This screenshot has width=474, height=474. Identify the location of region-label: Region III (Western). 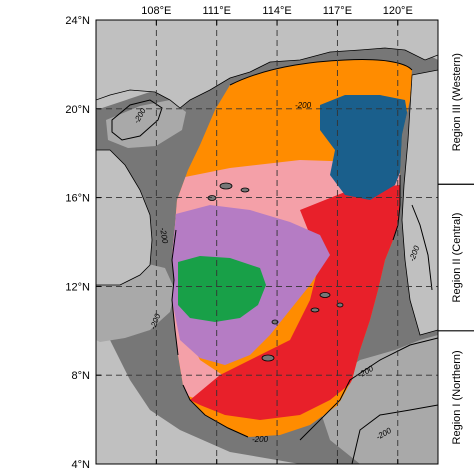
(457, 102).